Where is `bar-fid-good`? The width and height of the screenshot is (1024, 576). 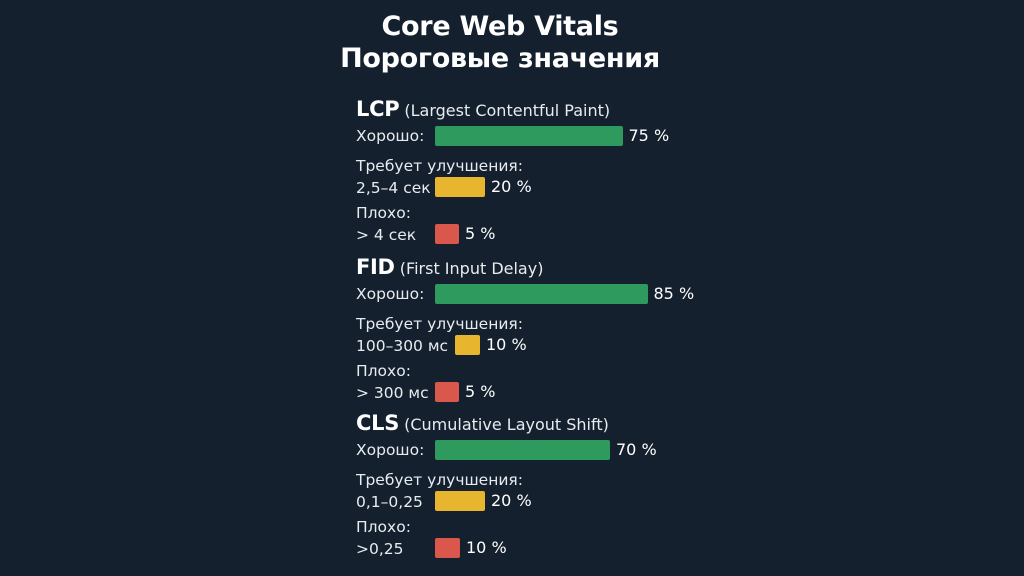 bar-fid-good is located at coordinates (541, 294).